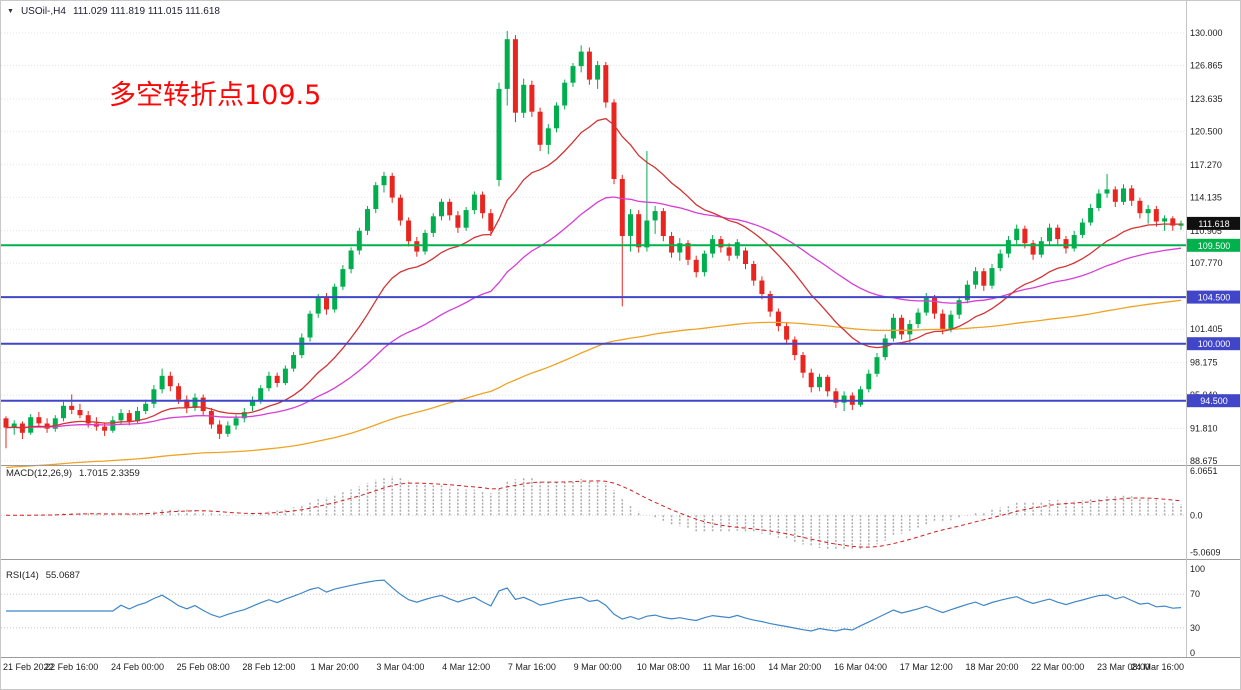  I want to click on price-tick-label: 88.675, so click(1204, 461).